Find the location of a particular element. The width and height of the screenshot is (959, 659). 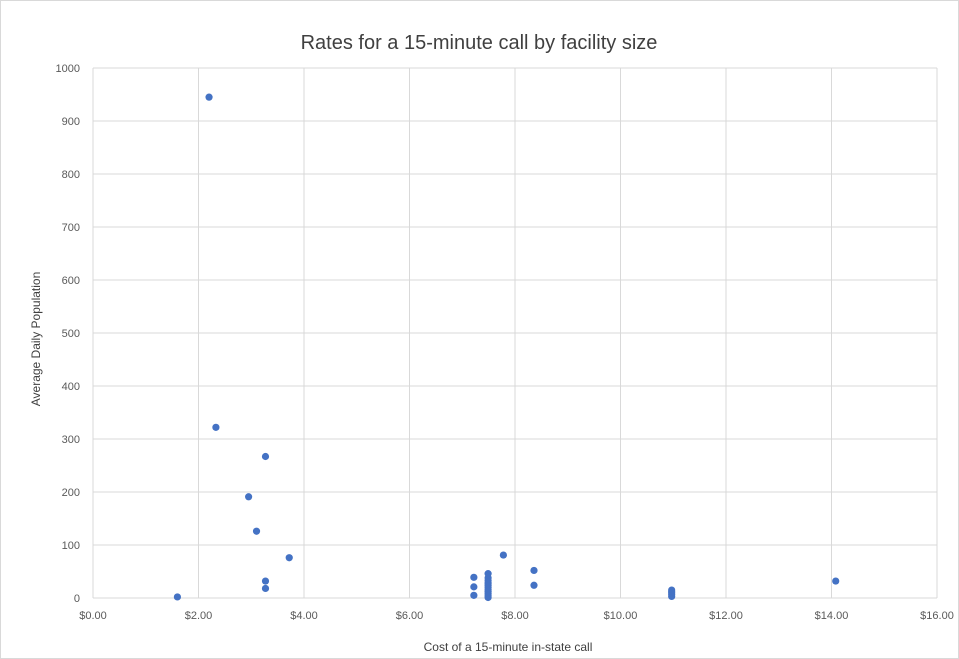

y-tick-label: 0 is located at coordinates (77, 599).